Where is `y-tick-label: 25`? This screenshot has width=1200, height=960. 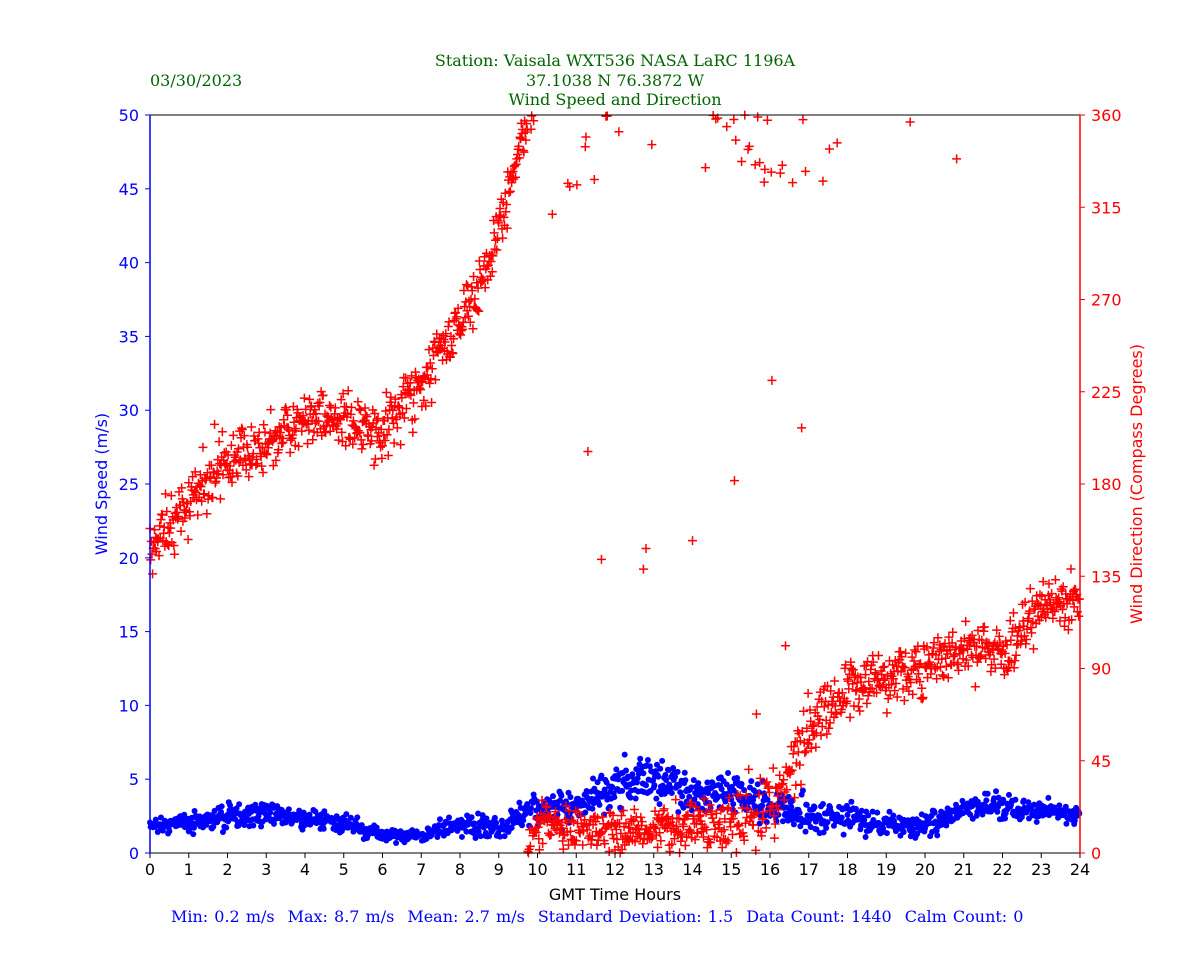
y-tick-label: 25 is located at coordinates (129, 484).